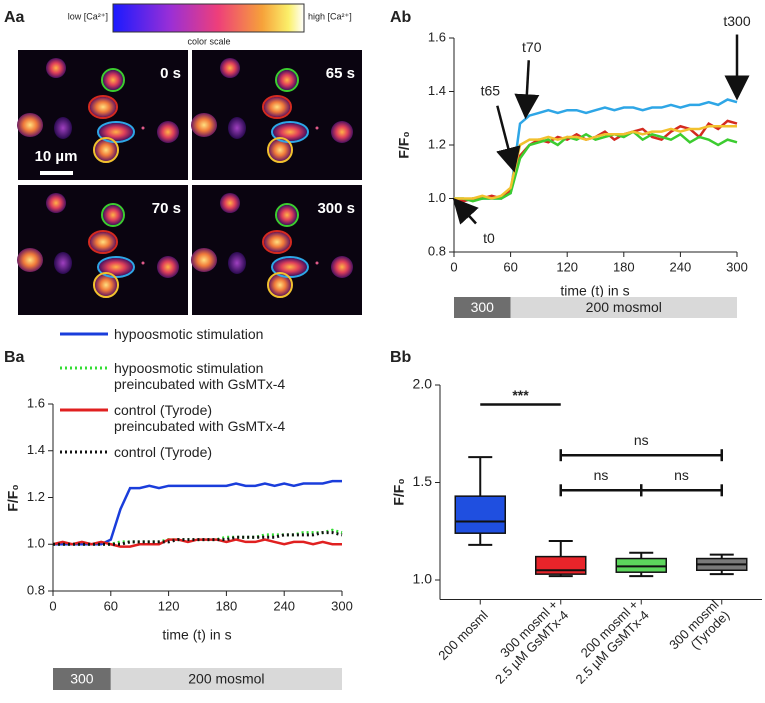 Image resolution: width=765 pixels, height=703 pixels. Describe the element at coordinates (170, 73) in the screenshot. I see `timepoint: 0 s` at that location.